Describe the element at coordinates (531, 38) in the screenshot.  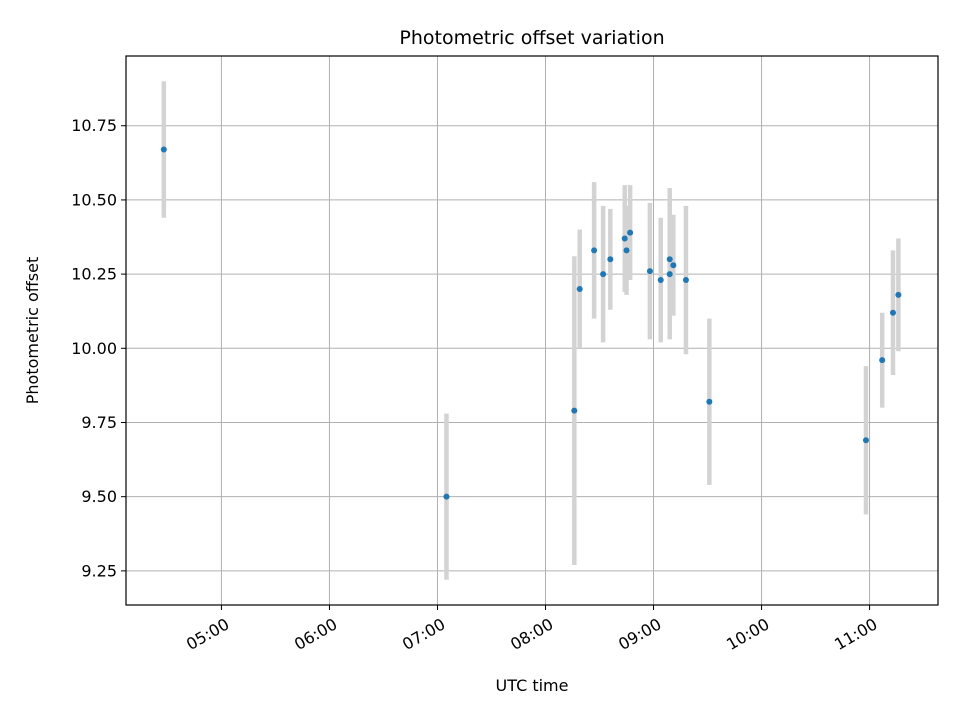
I see `chart-title: Photometric offset variation` at that location.